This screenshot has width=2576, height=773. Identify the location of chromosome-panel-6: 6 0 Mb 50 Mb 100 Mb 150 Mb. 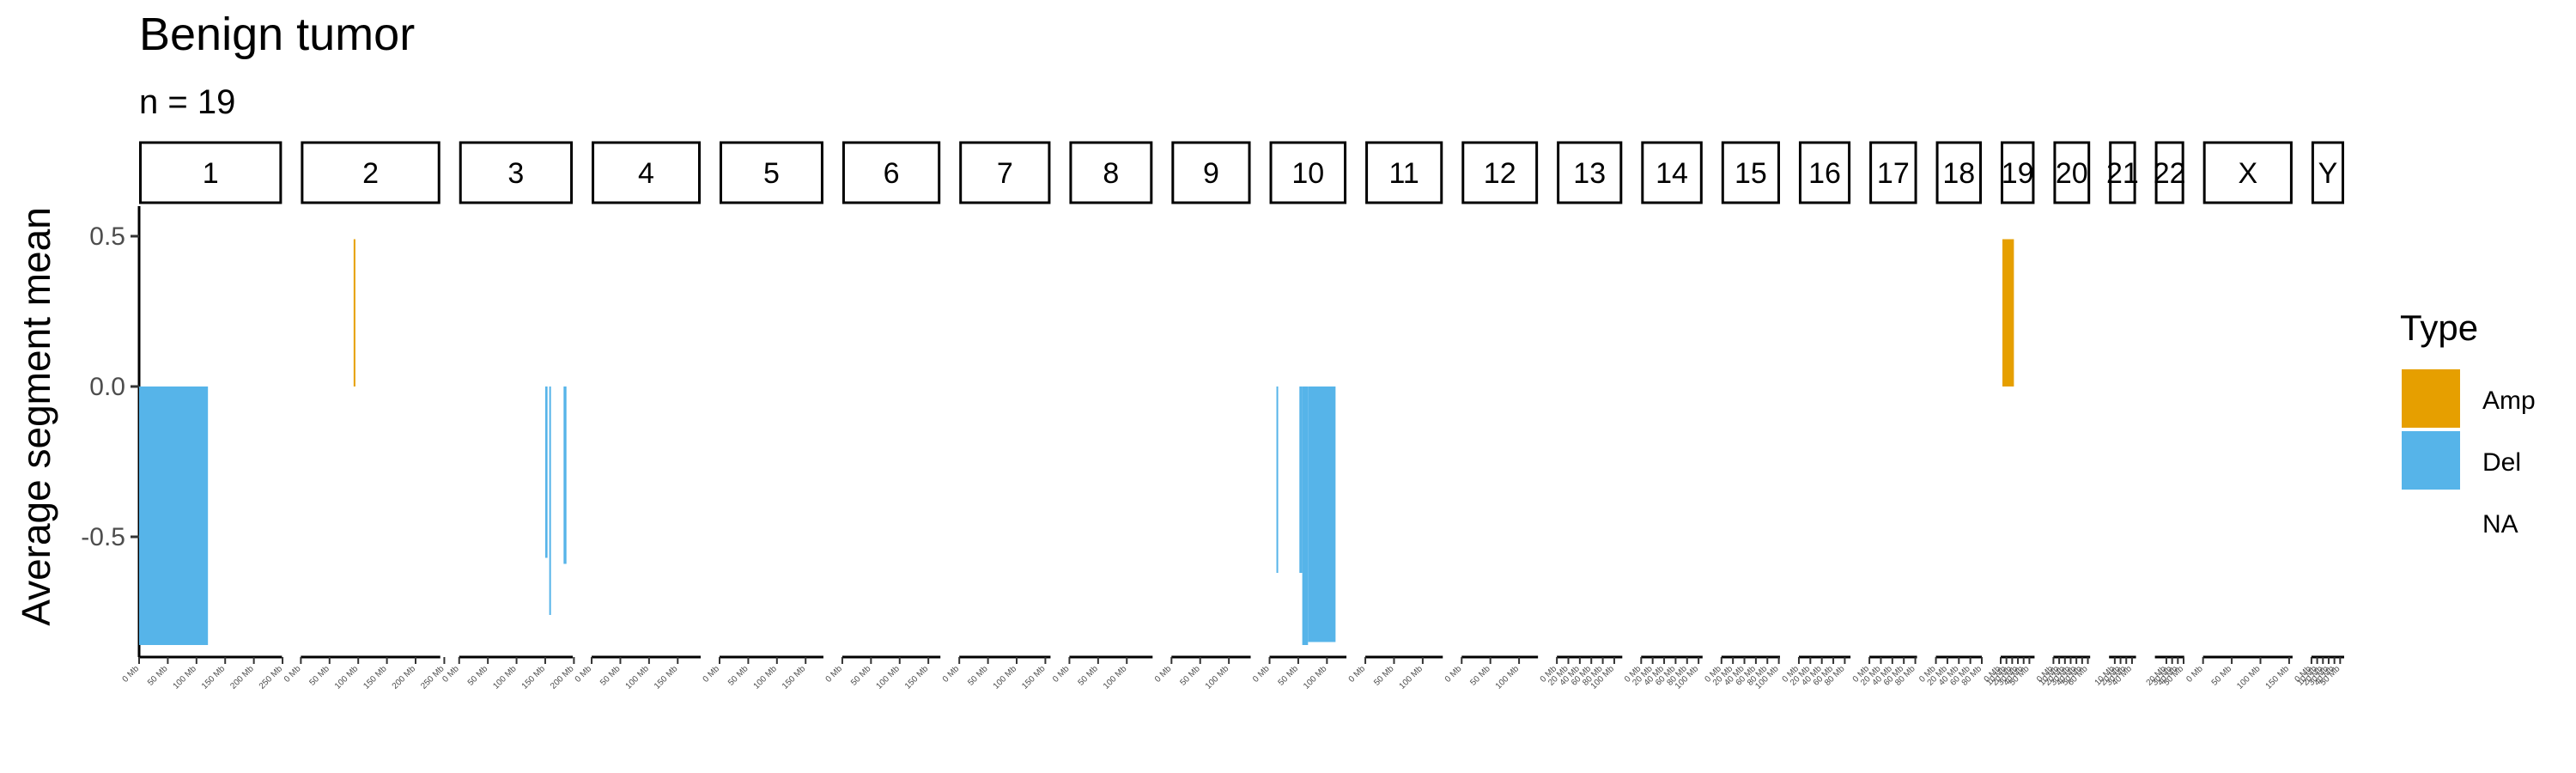
(882, 416).